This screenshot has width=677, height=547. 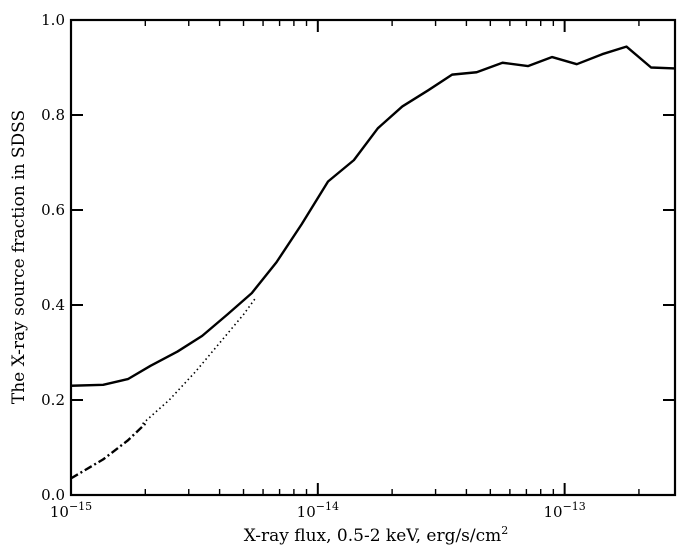 I want to click on x-tick-label-exponent: −15, so click(x=80, y=506).